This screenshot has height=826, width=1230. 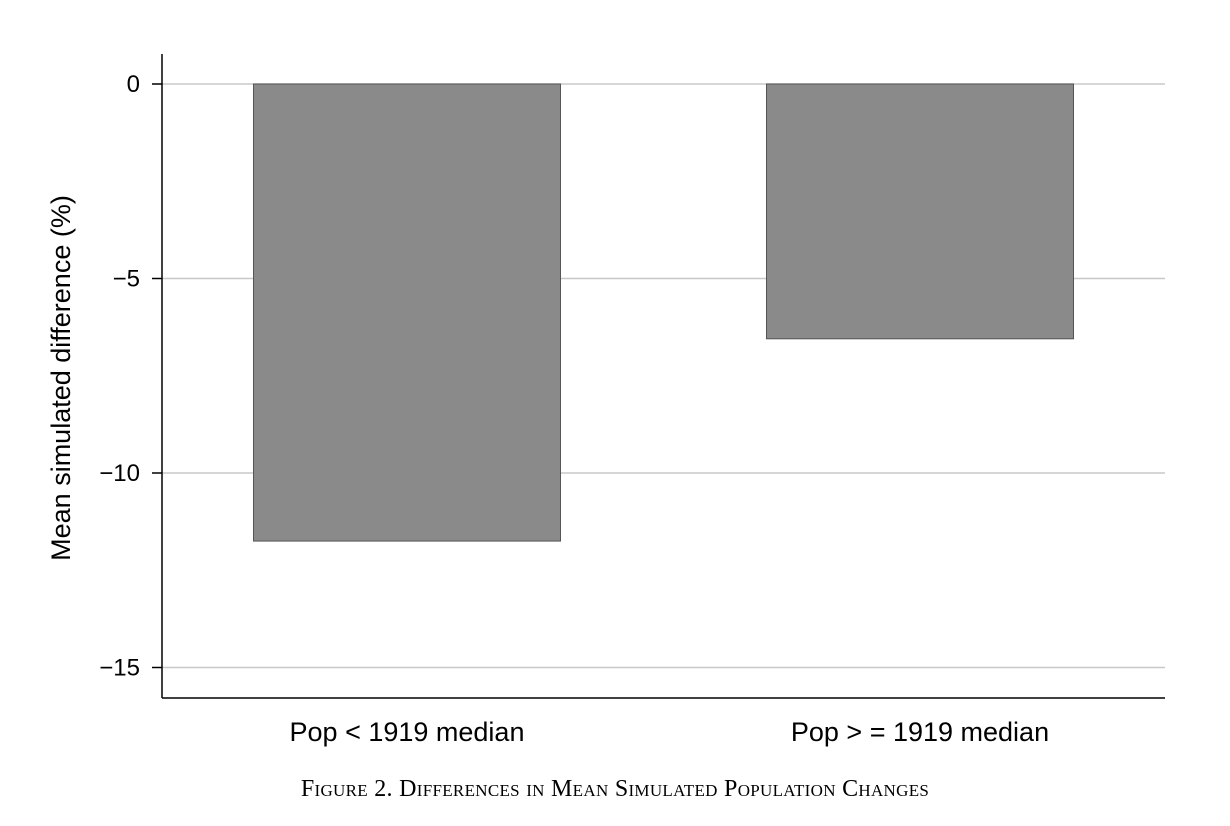 I want to click on x-category-labels: Pop < 1919 median Pop > = 1919 median, so click(x=670, y=732).